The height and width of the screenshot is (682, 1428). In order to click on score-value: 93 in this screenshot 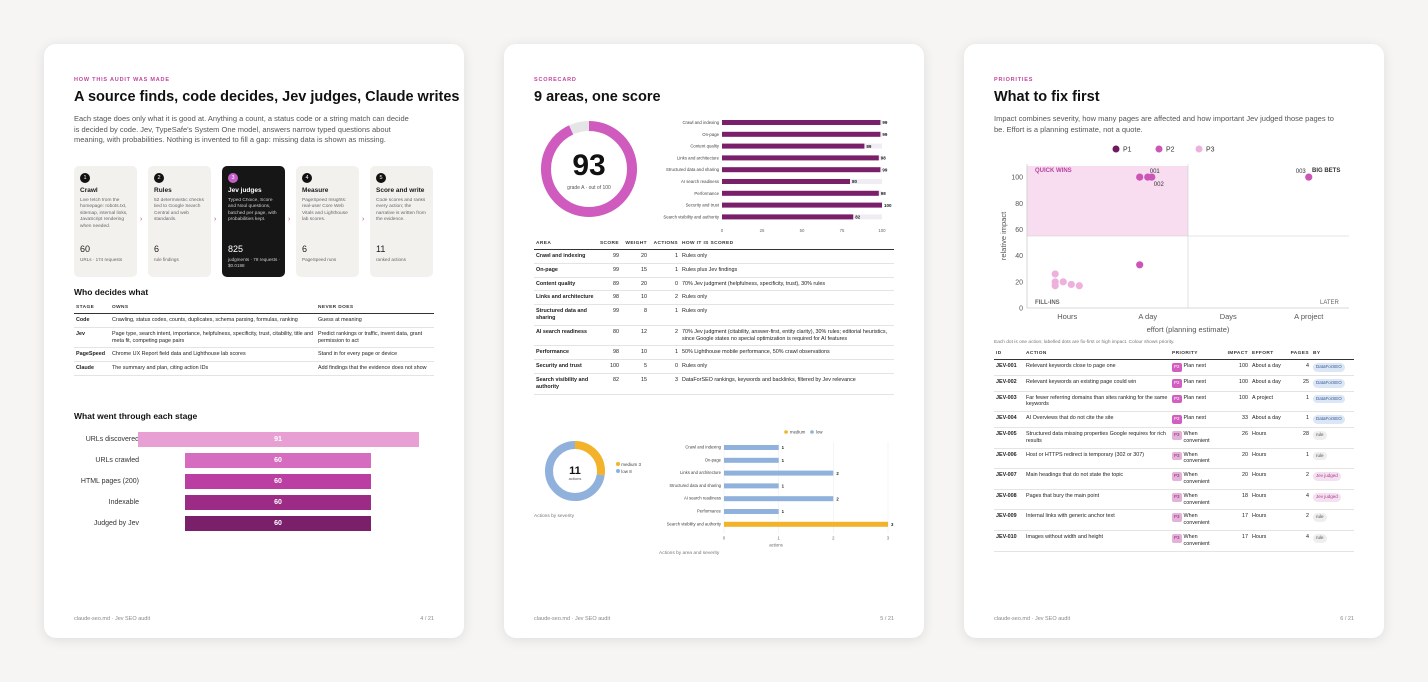, I will do `click(588, 165)`.